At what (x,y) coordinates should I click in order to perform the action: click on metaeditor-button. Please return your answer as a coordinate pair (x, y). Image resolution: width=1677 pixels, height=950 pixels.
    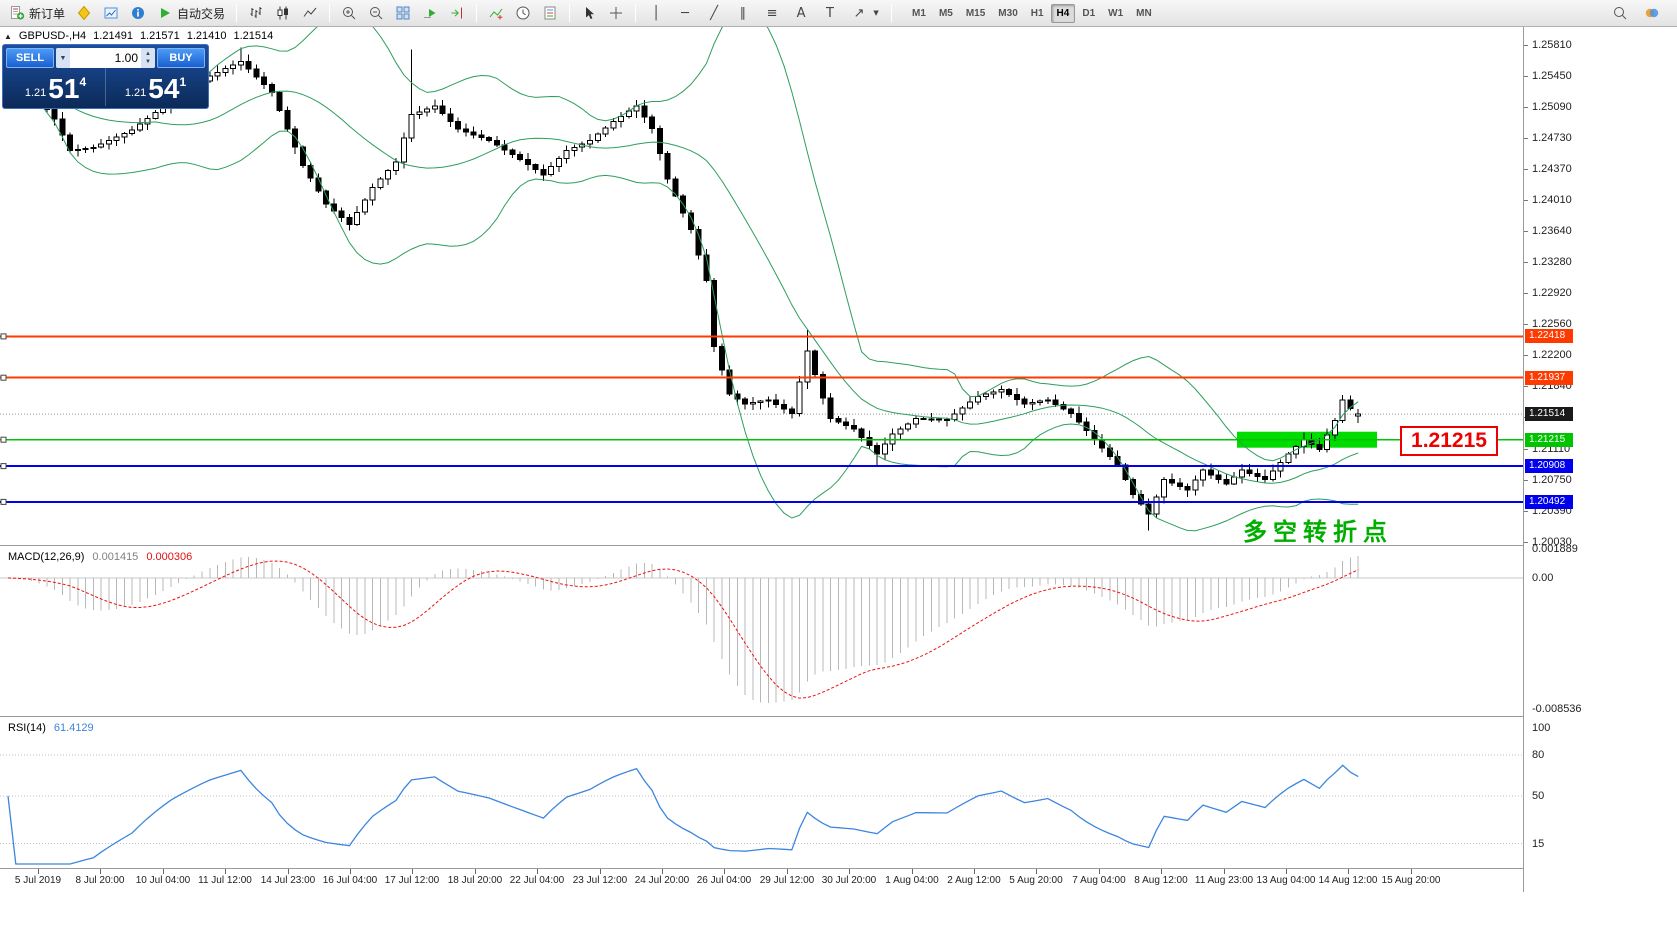
    Looking at the image, I should click on (84, 13).